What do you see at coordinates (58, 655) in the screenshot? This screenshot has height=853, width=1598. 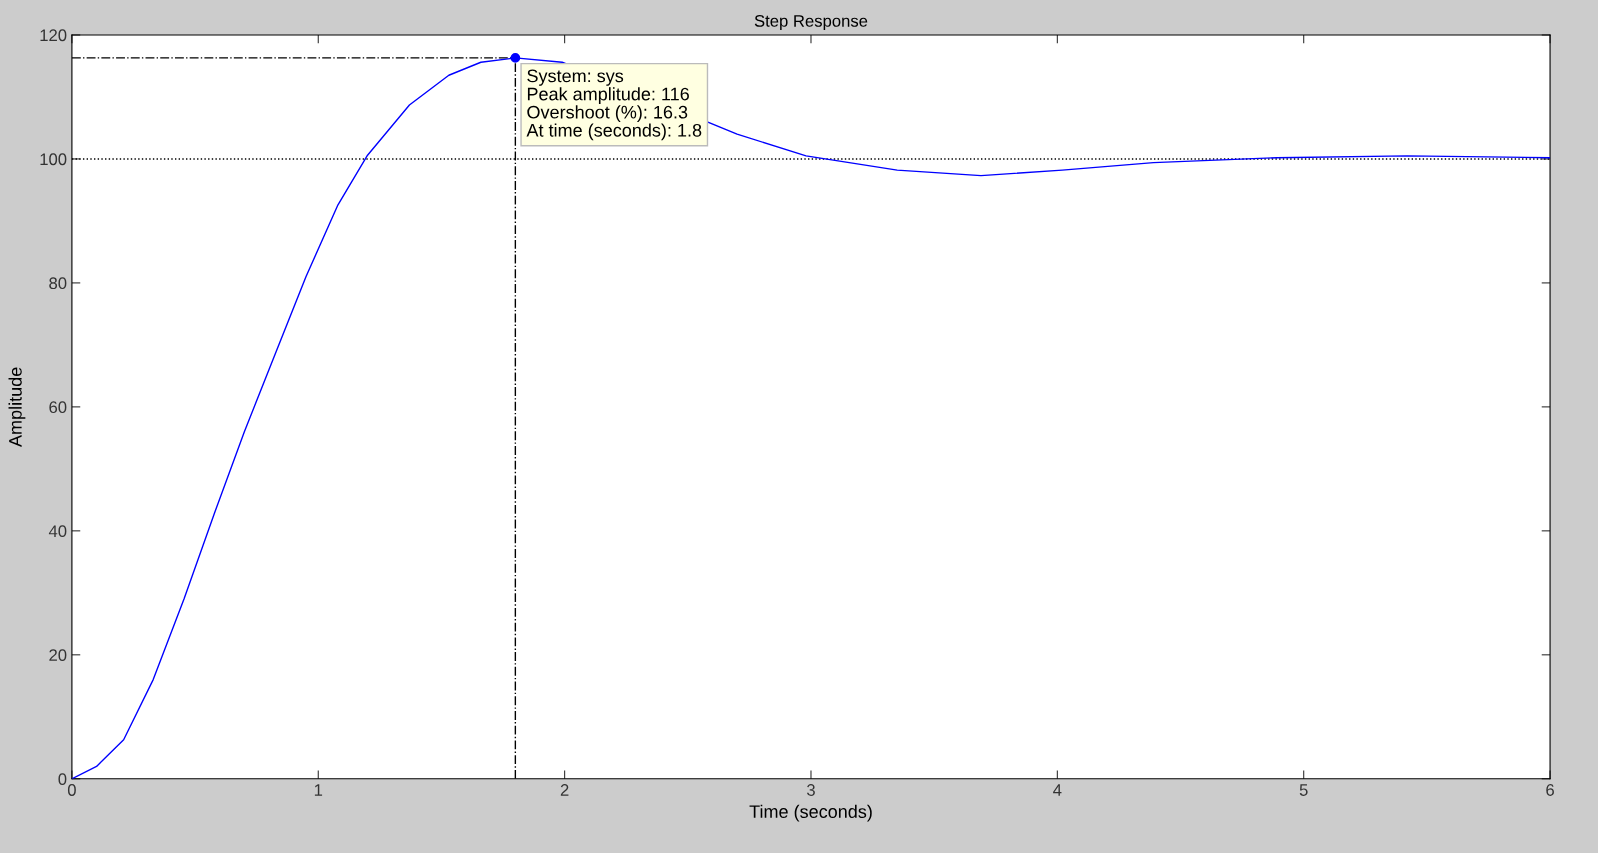 I see `y-tick-label: 20` at bounding box center [58, 655].